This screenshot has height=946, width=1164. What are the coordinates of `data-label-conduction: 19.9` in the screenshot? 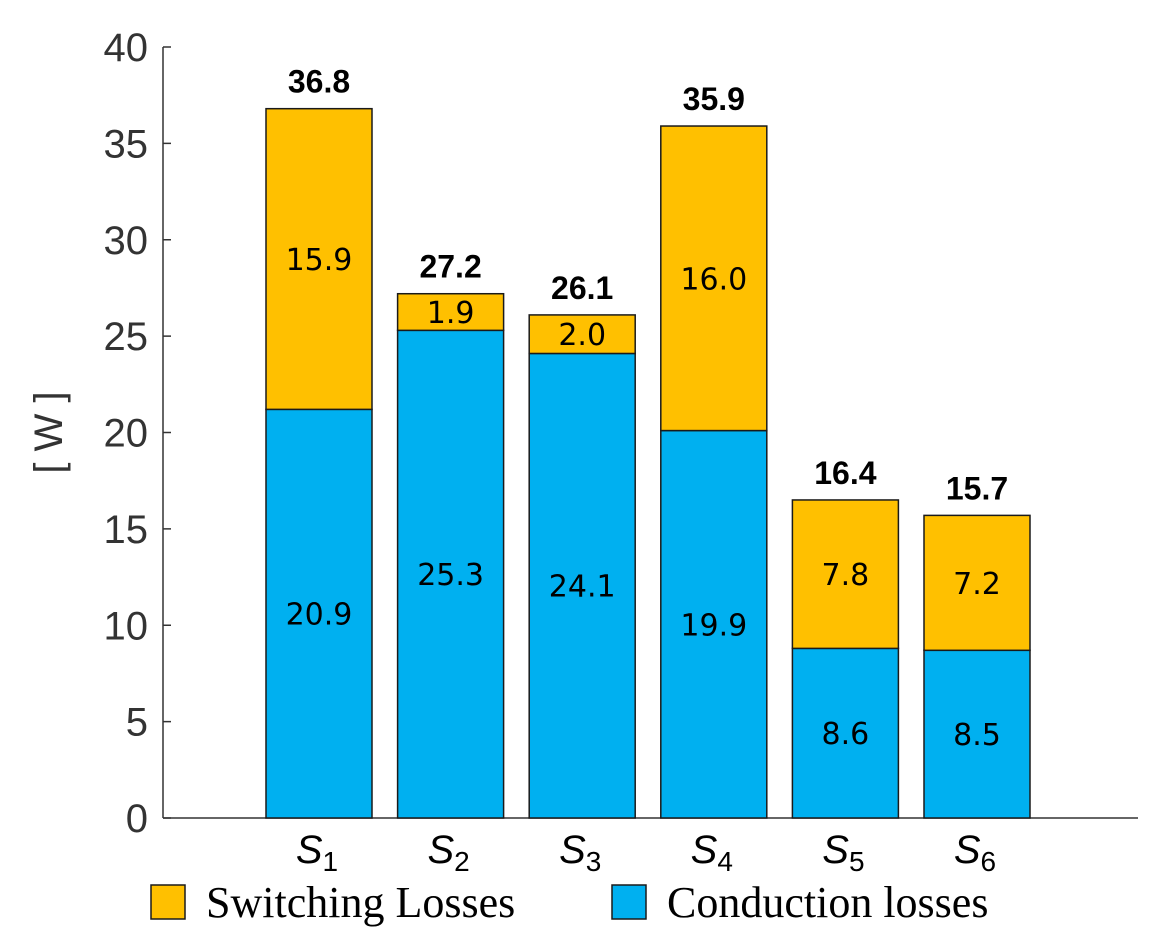 It's located at (713, 625).